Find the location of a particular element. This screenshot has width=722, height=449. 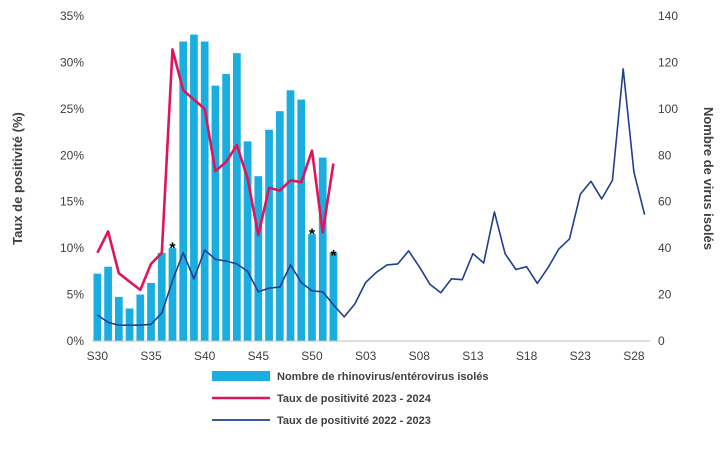

y-right-tick-label: 60 is located at coordinates (665, 202).